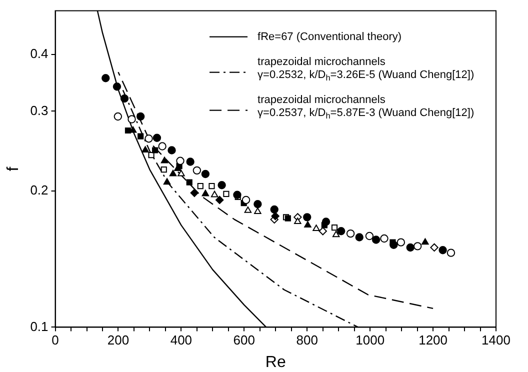  I want to click on x-tick-label: 1000, so click(370, 340).